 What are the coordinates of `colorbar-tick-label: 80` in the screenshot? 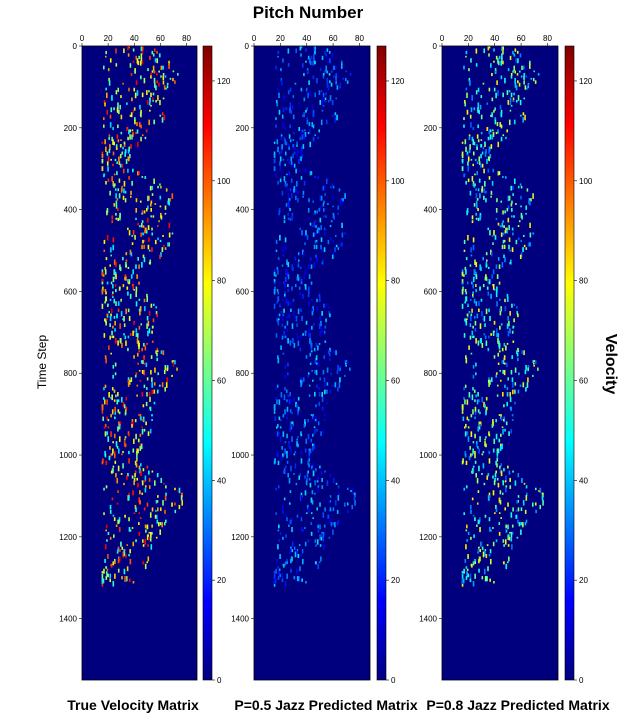 It's located at (395, 281).